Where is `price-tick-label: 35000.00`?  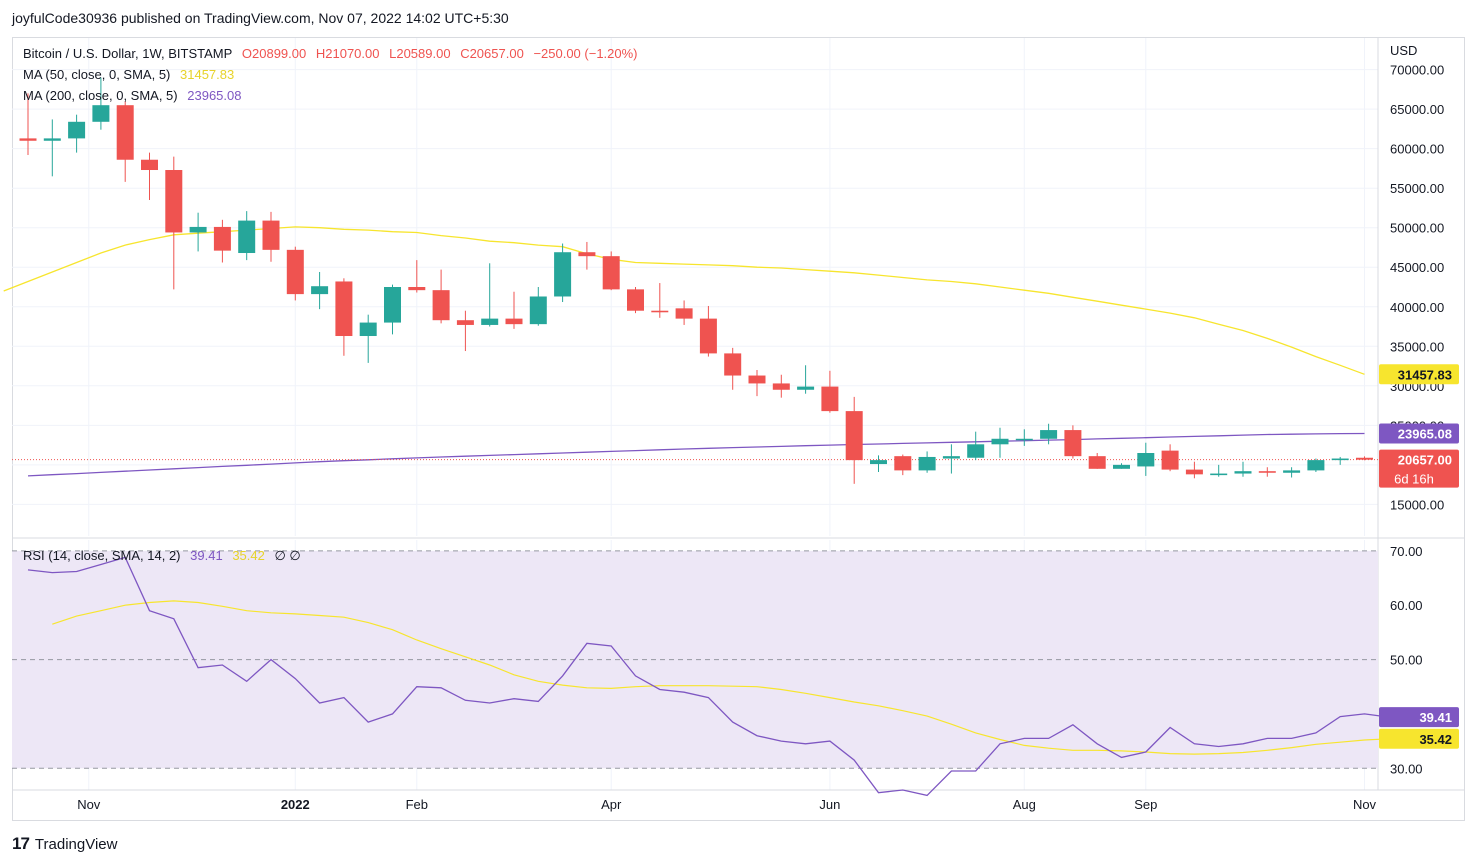
price-tick-label: 35000.00 is located at coordinates (1417, 346).